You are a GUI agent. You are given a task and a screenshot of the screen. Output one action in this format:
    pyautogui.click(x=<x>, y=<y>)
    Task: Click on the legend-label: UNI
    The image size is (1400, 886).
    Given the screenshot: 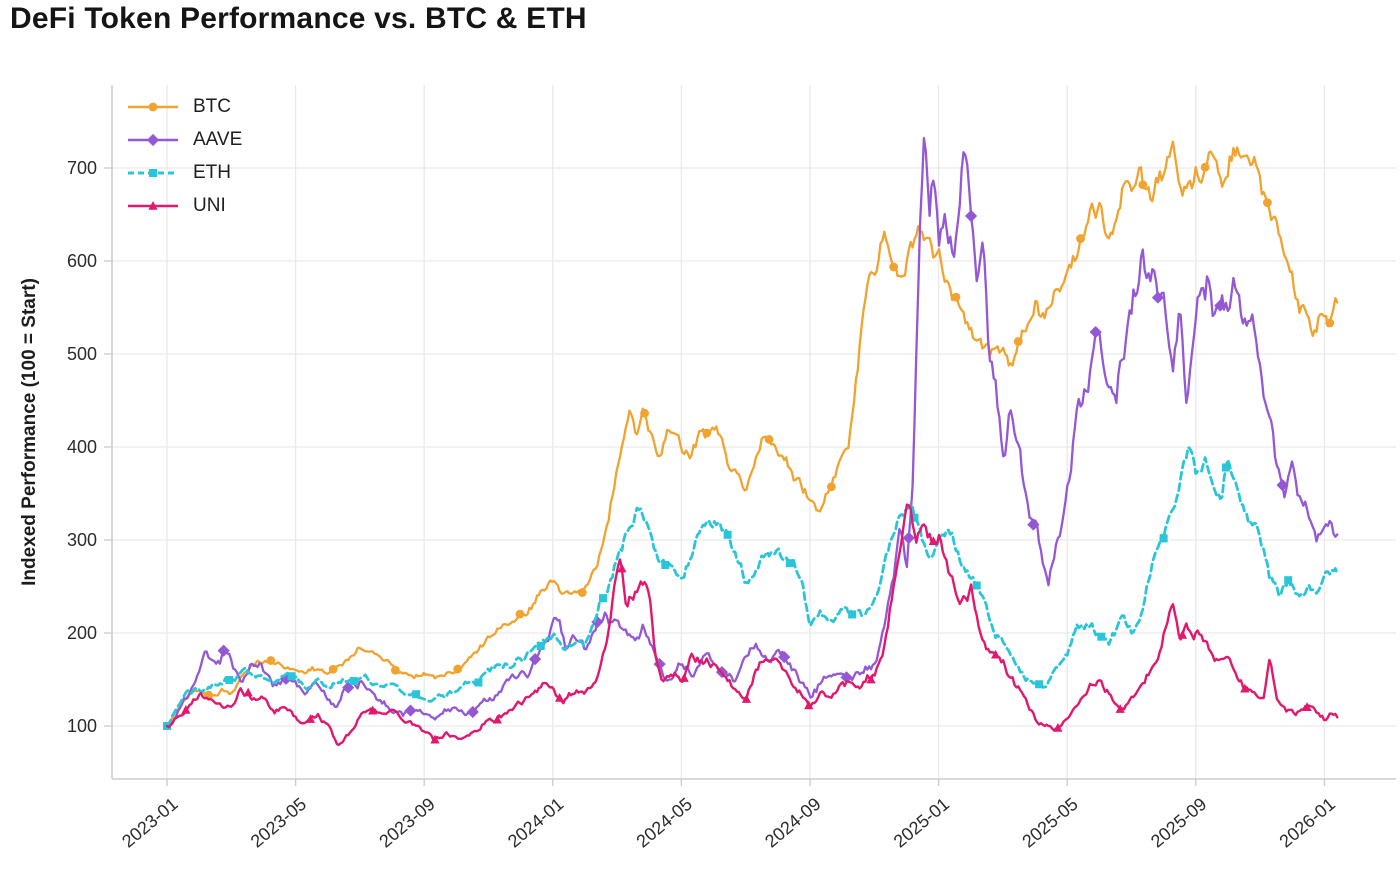 What is the action you would take?
    pyautogui.click(x=209, y=205)
    